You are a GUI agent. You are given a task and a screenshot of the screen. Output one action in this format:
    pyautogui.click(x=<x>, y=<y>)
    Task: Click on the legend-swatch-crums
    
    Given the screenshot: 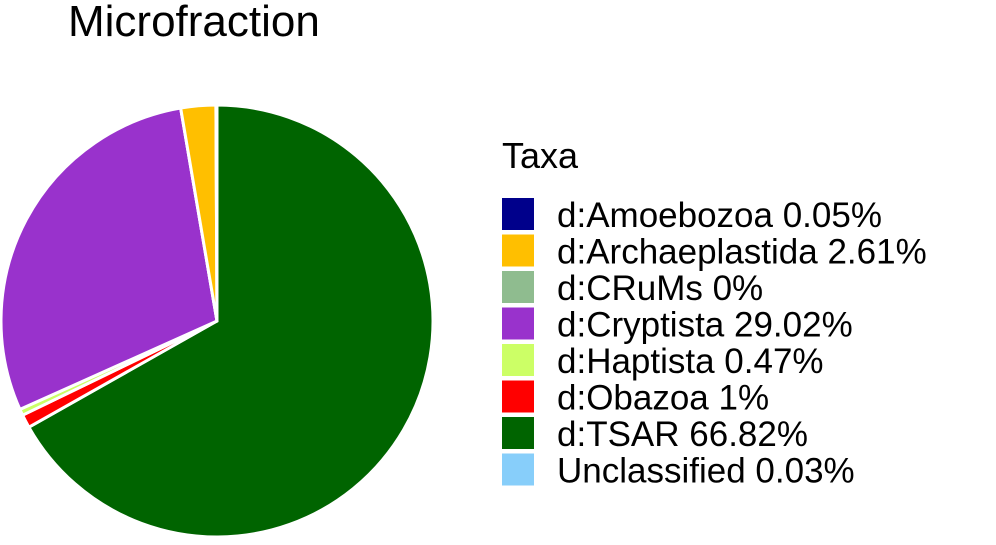 What is the action you would take?
    pyautogui.click(x=518, y=287)
    